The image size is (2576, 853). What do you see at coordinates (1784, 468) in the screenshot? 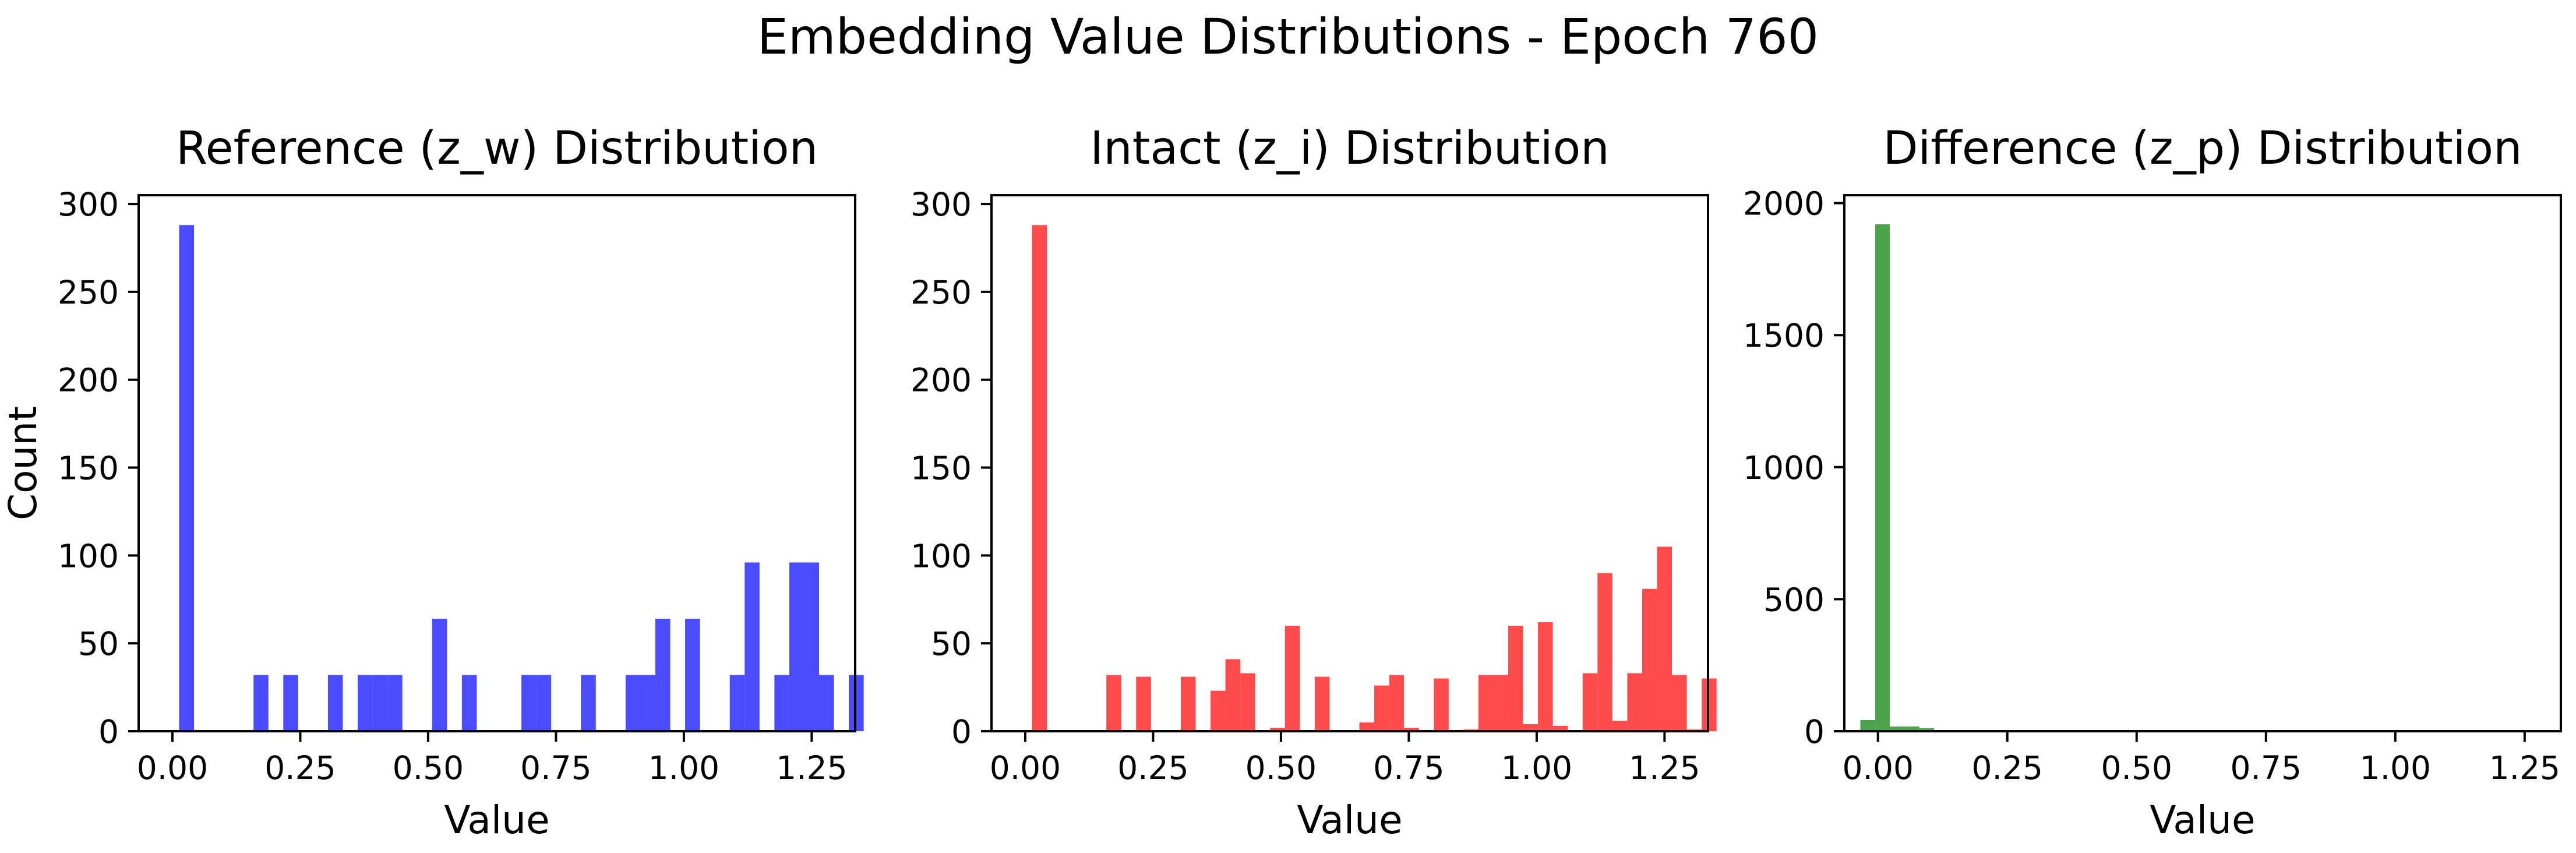
I see `y-tick-label: 1000` at bounding box center [1784, 468].